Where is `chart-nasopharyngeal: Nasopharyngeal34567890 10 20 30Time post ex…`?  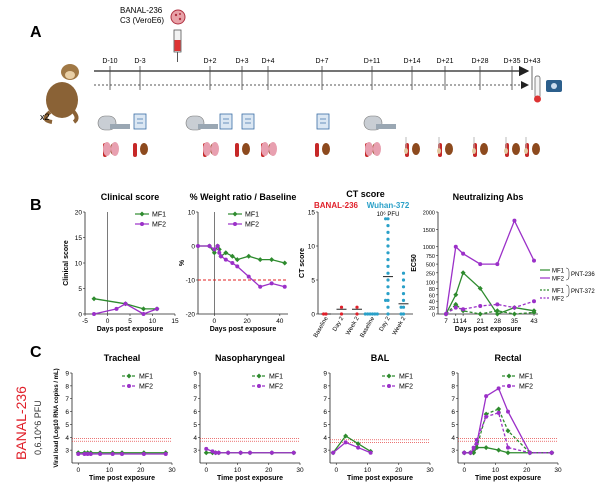 chart-nasopharyngeal: Nasopharyngeal34567890 10 20 30Time post ex… is located at coordinates (248, 417).